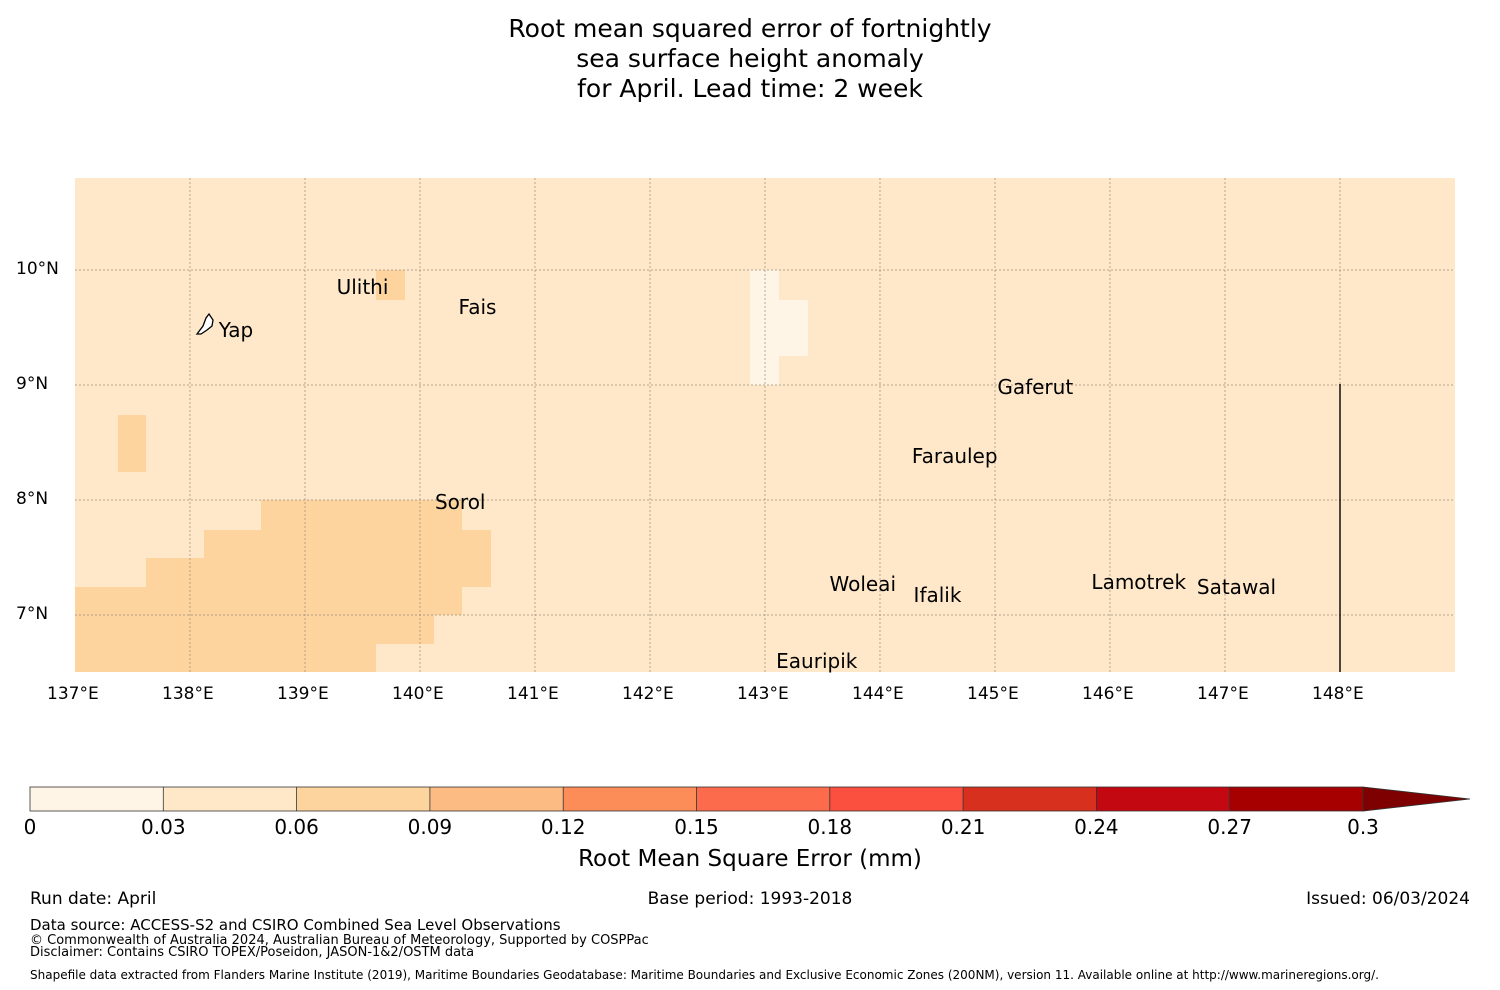  I want to click on longitude-tick-label: 148°E, so click(1338, 694).